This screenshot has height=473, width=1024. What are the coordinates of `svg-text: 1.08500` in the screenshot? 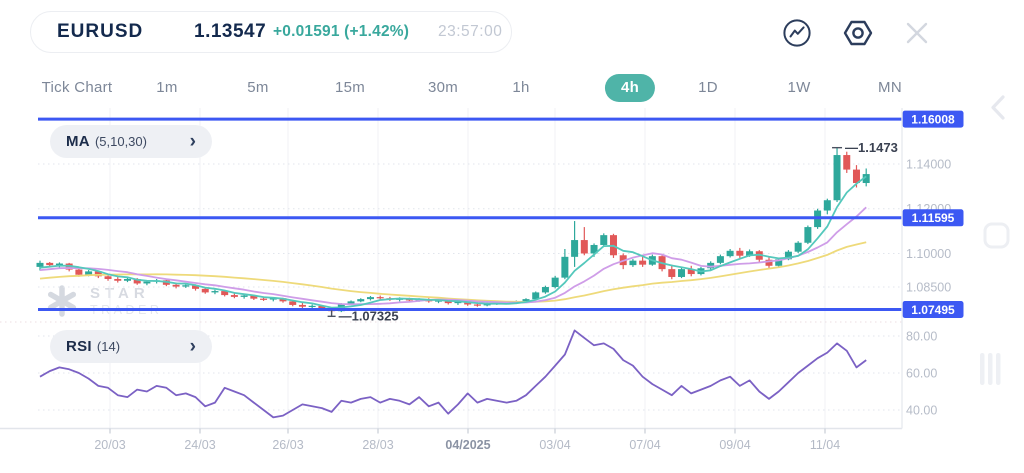 It's located at (928, 287).